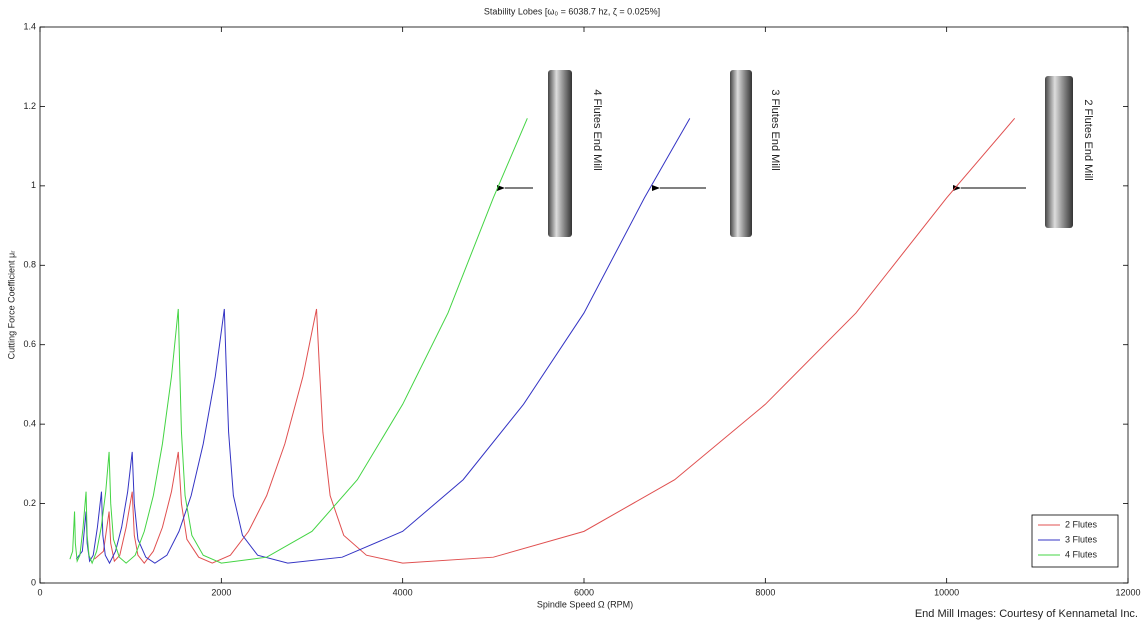  Describe the element at coordinates (29, 106) in the screenshot. I see `y-tick-label: 1.2` at that location.